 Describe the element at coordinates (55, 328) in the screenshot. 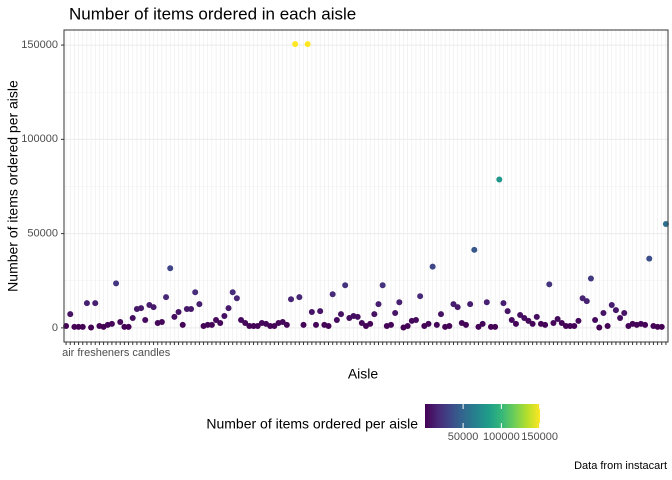

I see `y-tick-label: 0` at that location.